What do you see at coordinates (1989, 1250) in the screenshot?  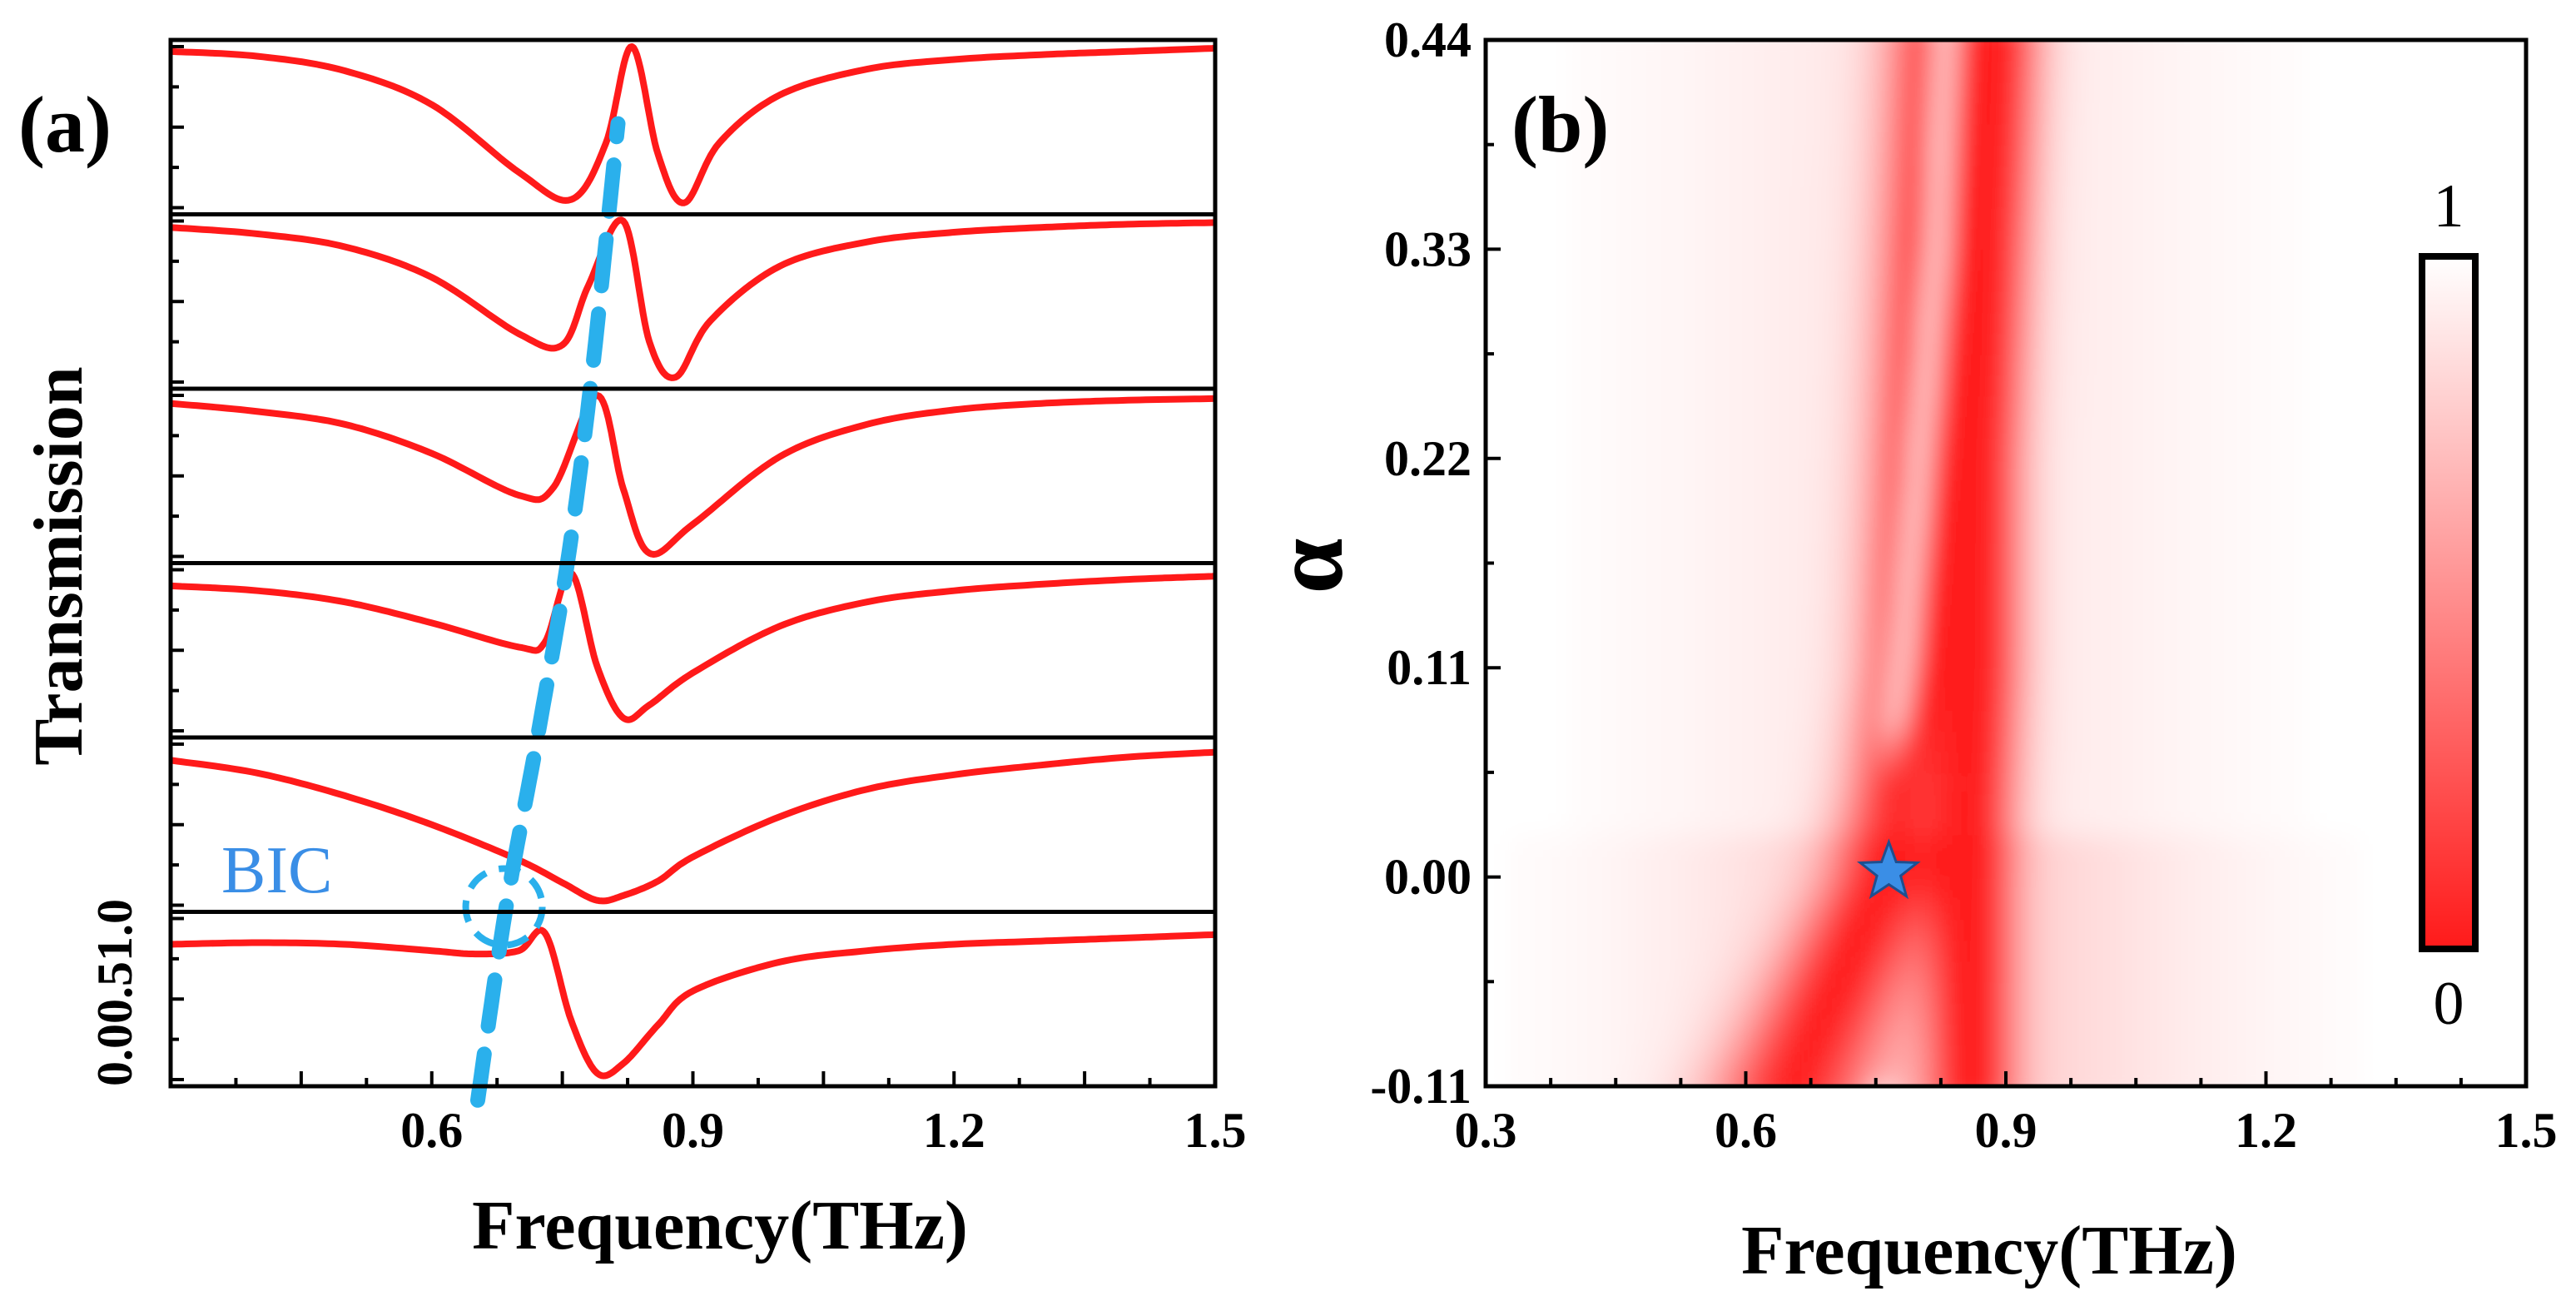 I see `panel-b-x-axis-title: Frequency(THz)` at bounding box center [1989, 1250].